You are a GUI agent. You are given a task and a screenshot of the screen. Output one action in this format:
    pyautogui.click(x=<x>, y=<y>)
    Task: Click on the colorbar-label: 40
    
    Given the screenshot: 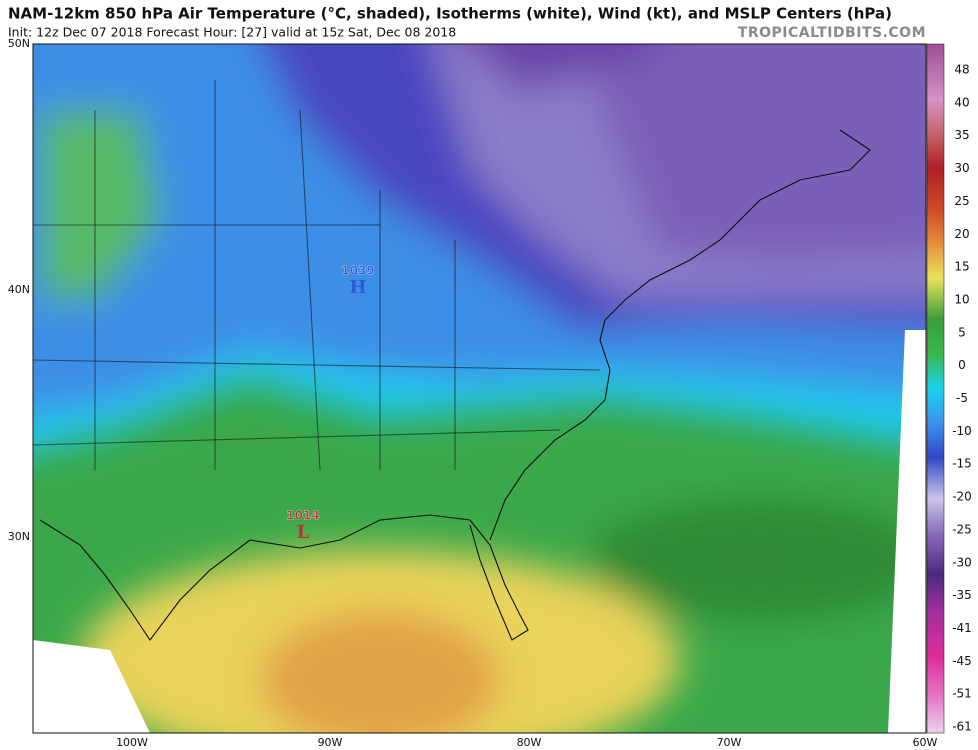 What is the action you would take?
    pyautogui.click(x=961, y=102)
    